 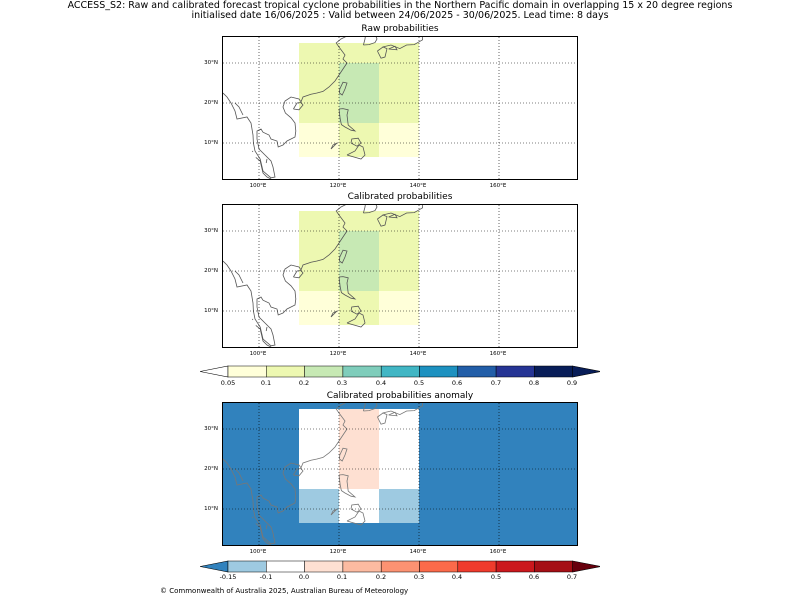 I want to click on anomaly-colorbar, so click(x=400, y=567).